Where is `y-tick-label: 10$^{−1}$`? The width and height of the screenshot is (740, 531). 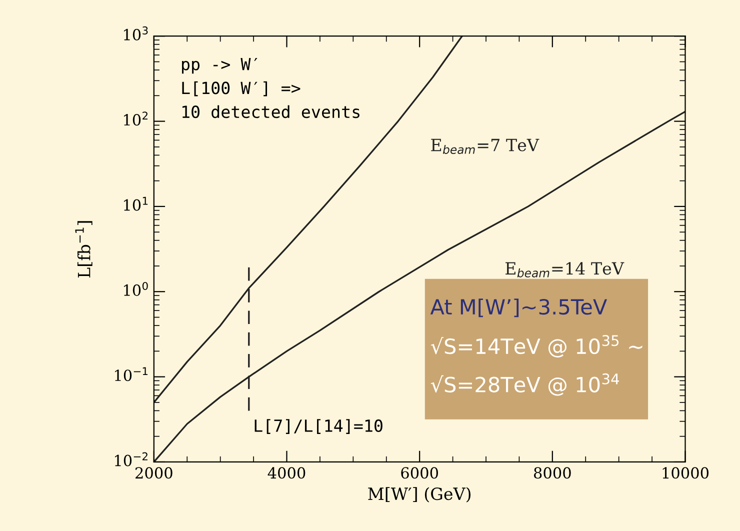 y-tick-label: 10$^{−1}$ is located at coordinates (131, 374).